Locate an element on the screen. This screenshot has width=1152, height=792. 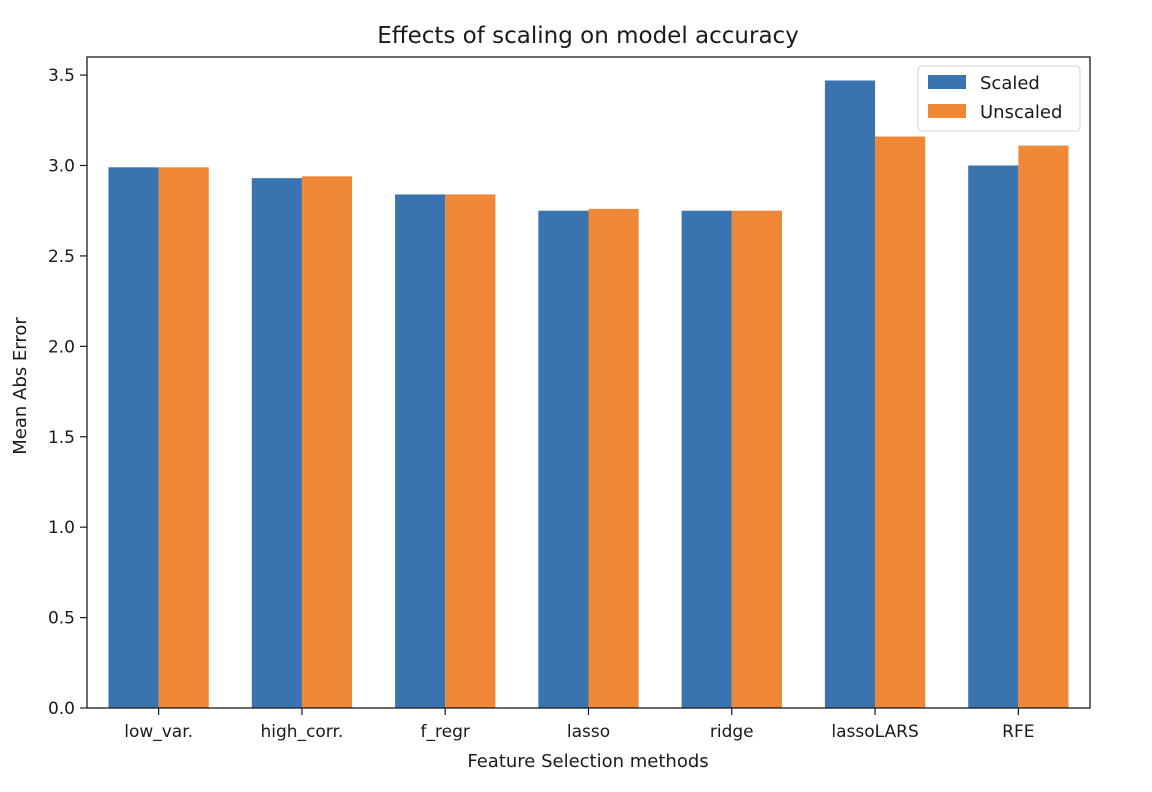
x-tick-label: ridge is located at coordinates (732, 732).